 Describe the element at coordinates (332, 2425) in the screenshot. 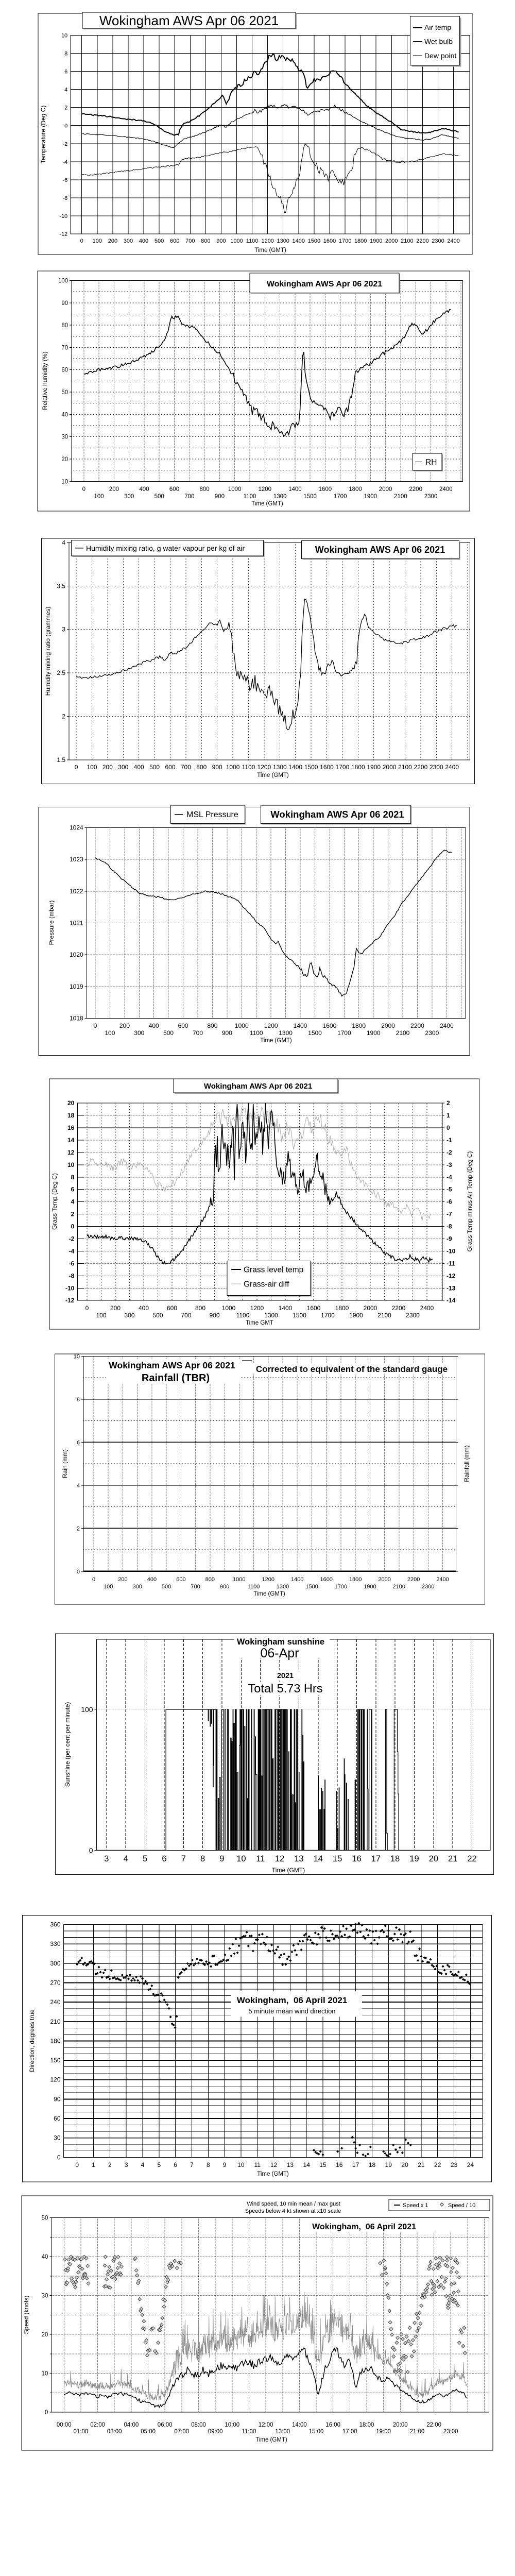

I see `svg-text: 16:00` at that location.